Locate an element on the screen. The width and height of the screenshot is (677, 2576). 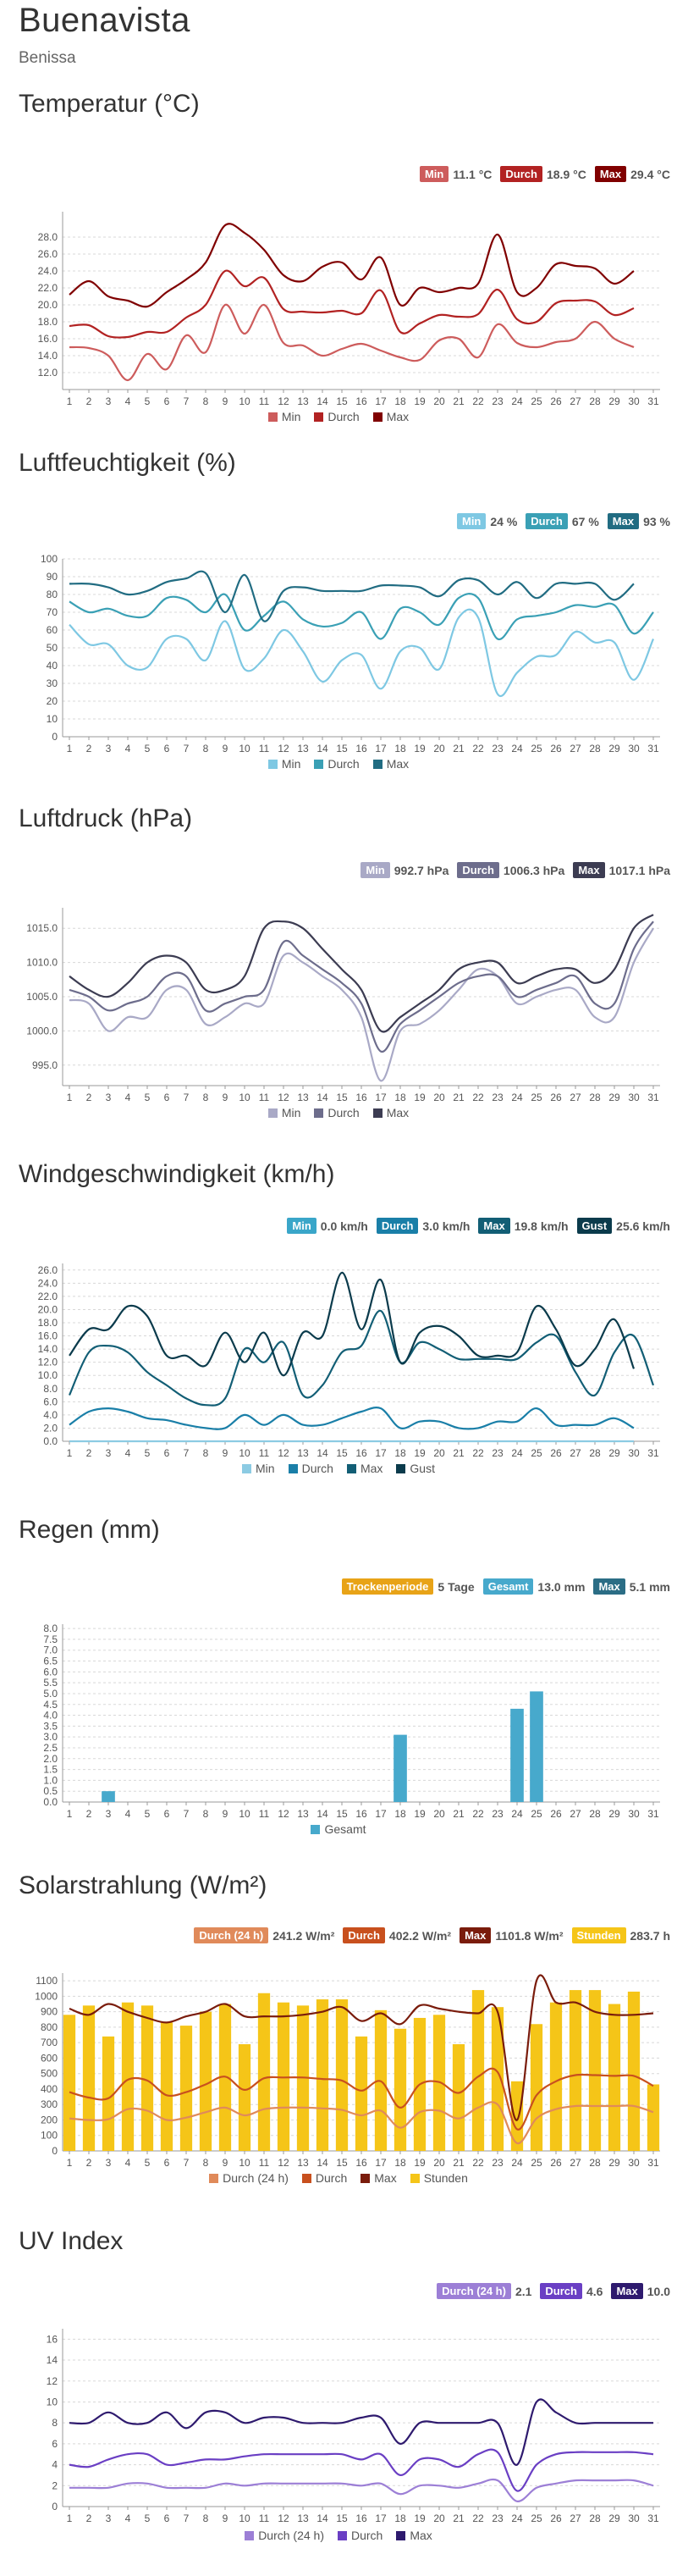
y-tick-label: 2.0 is located at coordinates (50, 1428).